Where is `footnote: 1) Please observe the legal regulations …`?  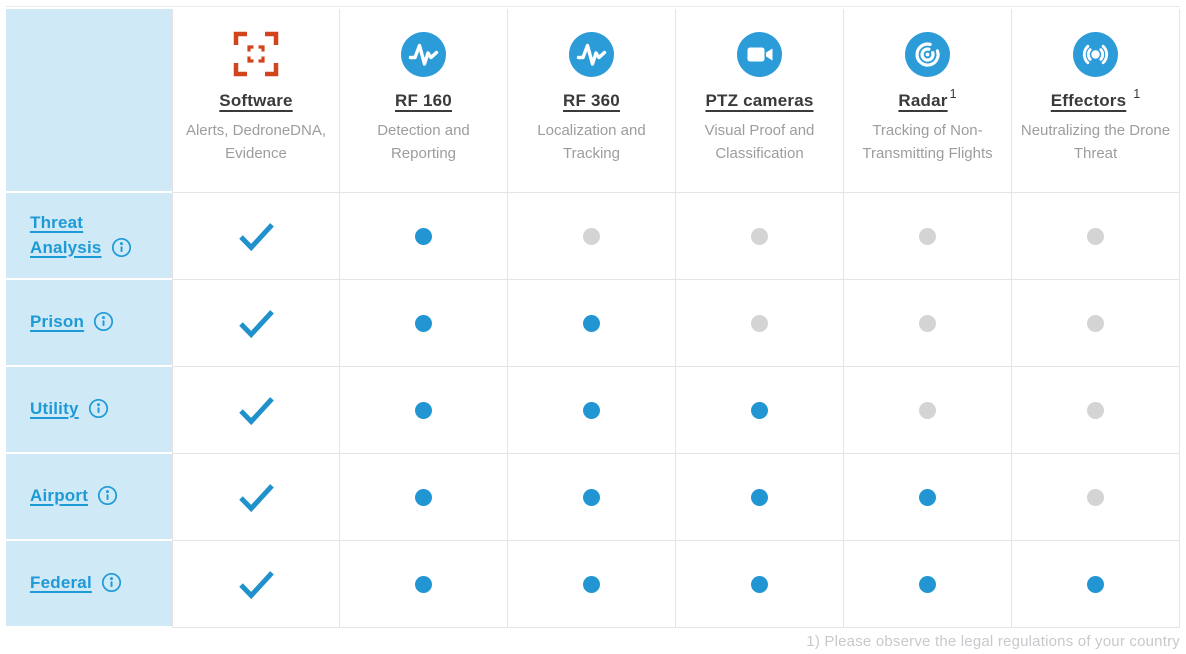
footnote: 1) Please observe the legal regulations … is located at coordinates (993, 641).